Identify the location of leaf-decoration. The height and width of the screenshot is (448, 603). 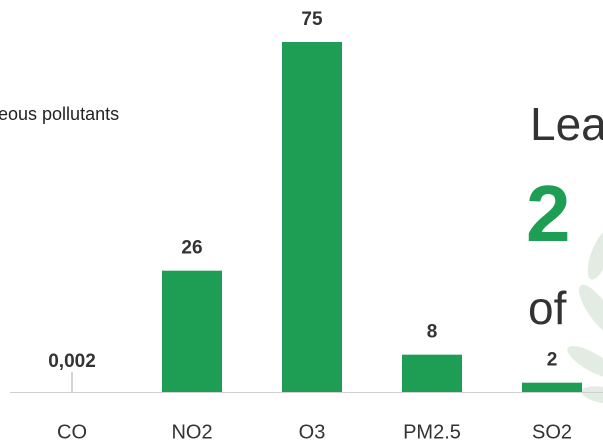
(585, 317).